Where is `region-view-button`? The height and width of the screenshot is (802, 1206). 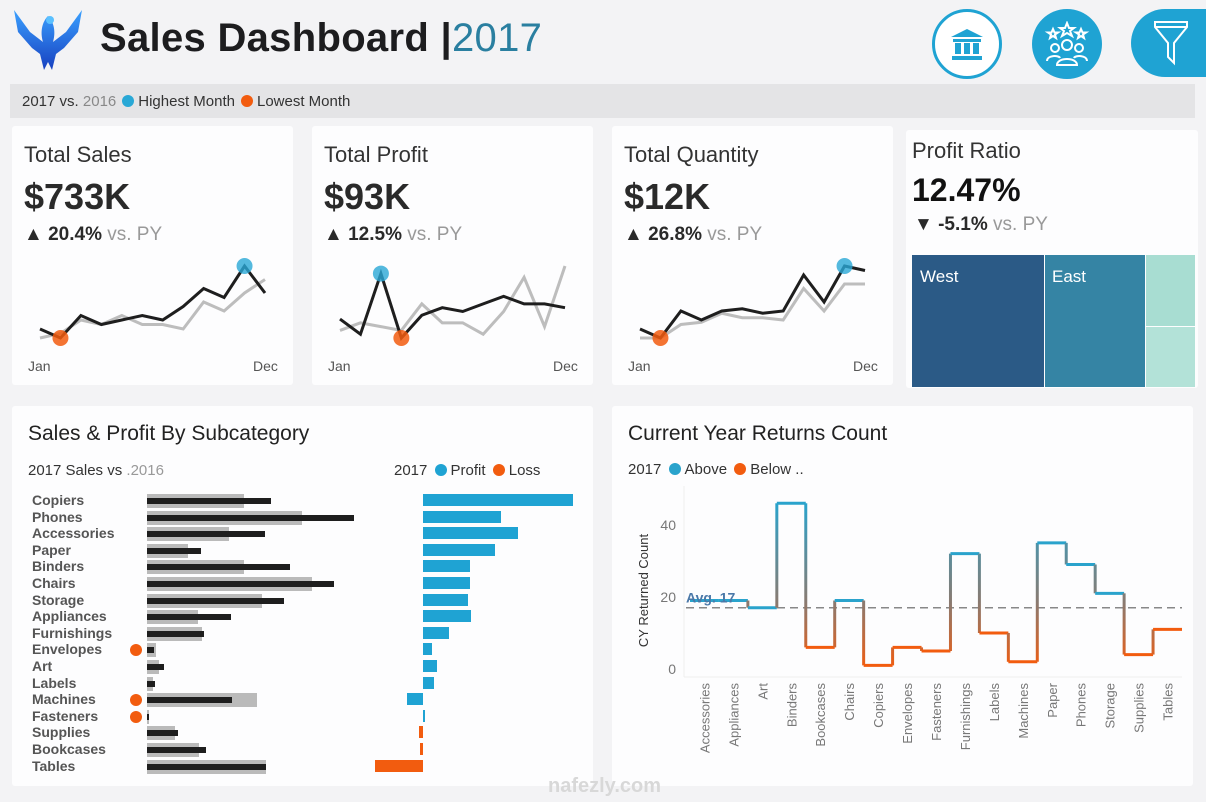
region-view-button is located at coordinates (967, 44).